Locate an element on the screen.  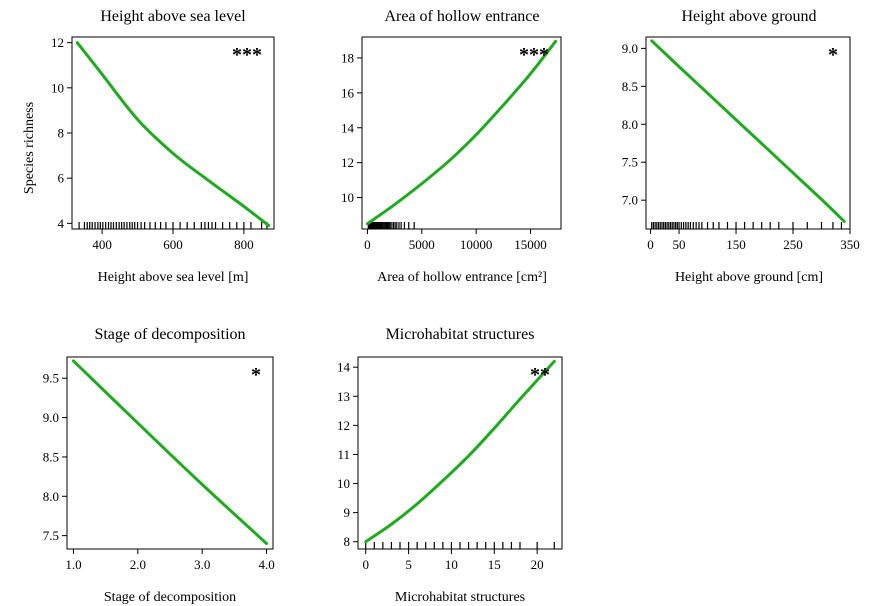
chart-title: Height above ground is located at coordinates (749, 16).